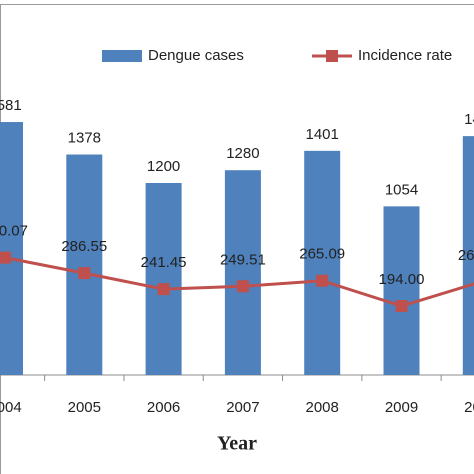 Image resolution: width=474 pixels, height=474 pixels. Describe the element at coordinates (243, 259) in the screenshot. I see `line-label: 249.51` at that location.